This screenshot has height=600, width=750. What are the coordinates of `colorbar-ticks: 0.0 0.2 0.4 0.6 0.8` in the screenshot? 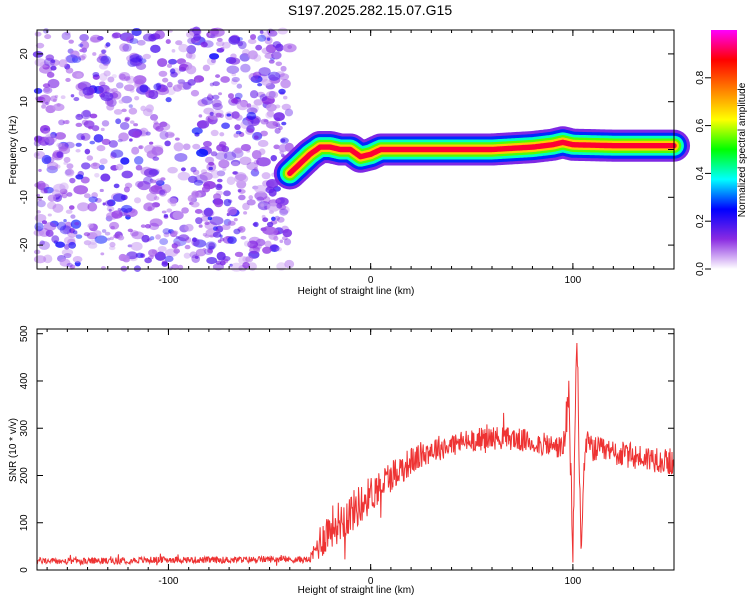 It's located at (703, 173).